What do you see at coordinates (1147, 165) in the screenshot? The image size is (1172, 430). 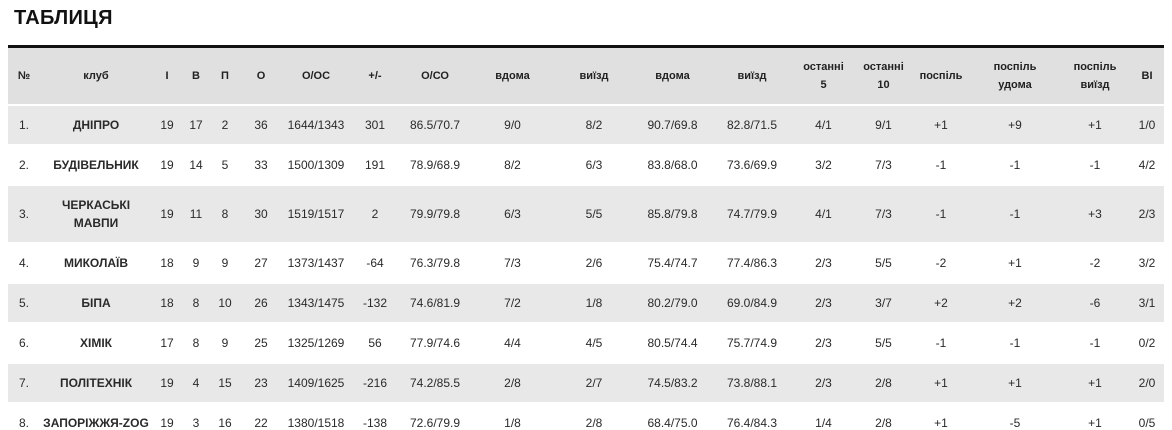 I see `stat-cell: 4/2` at bounding box center [1147, 165].